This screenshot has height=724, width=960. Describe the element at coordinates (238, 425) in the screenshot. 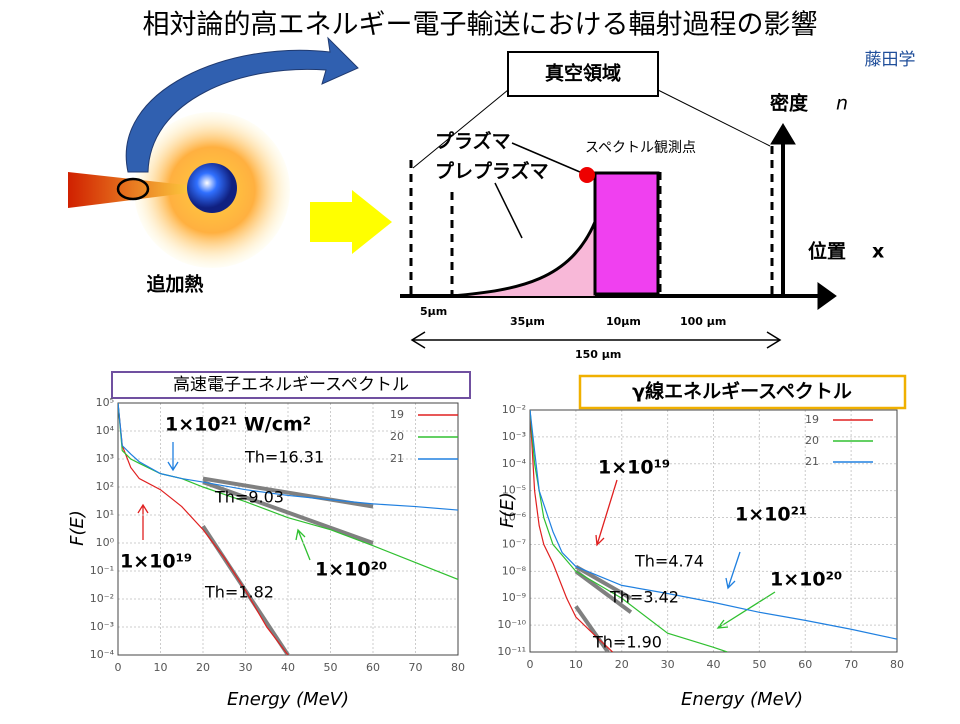

I see `annotation: 1×10²¹ W/cm²` at that location.